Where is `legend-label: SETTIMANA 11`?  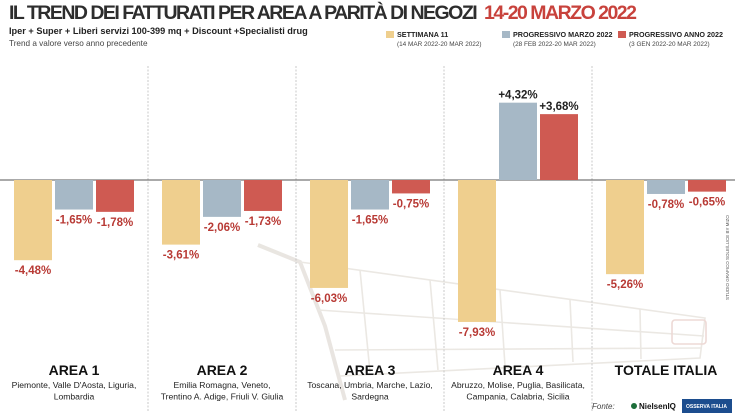
legend-label: SETTIMANA 11 is located at coordinates (422, 34).